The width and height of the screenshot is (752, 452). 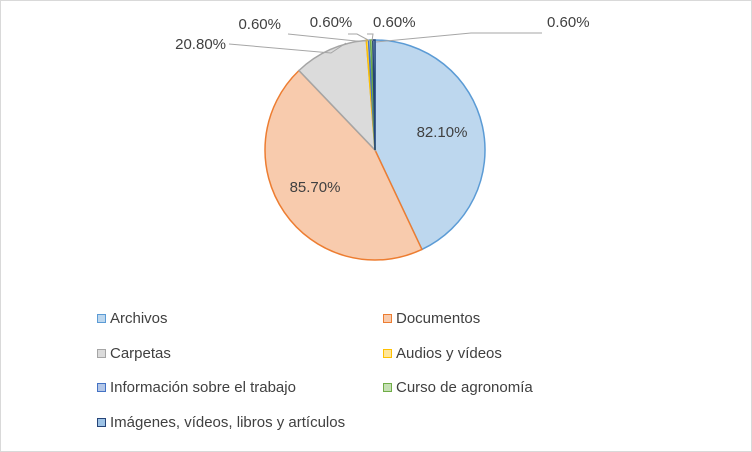 What do you see at coordinates (228, 422) in the screenshot?
I see `legend-label-6: Imágenes, vídeos, libros y artículos` at bounding box center [228, 422].